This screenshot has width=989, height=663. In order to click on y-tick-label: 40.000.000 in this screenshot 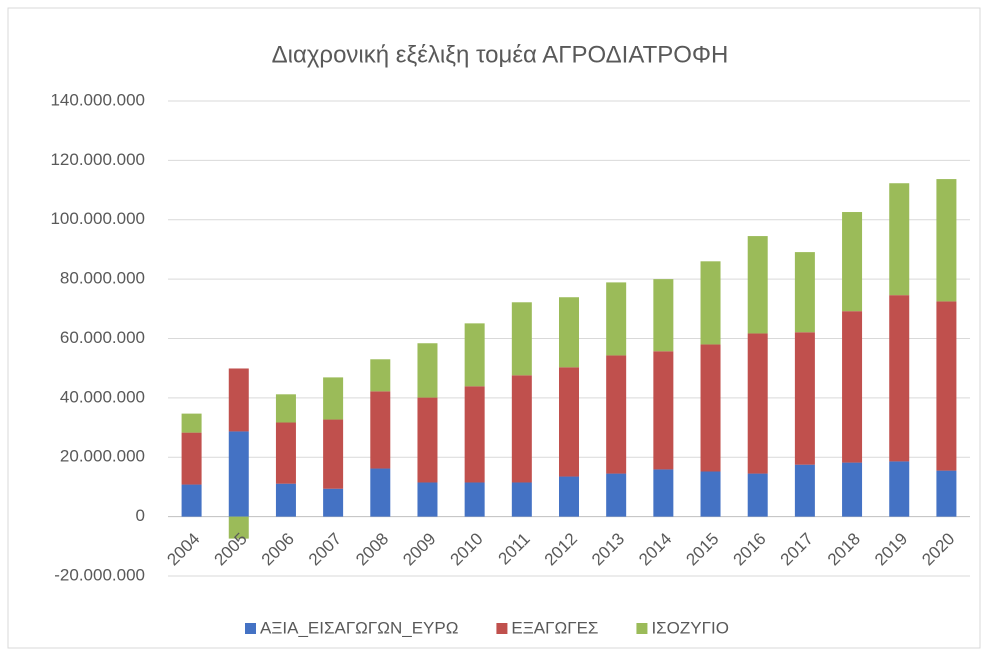, I will do `click(102, 396)`.